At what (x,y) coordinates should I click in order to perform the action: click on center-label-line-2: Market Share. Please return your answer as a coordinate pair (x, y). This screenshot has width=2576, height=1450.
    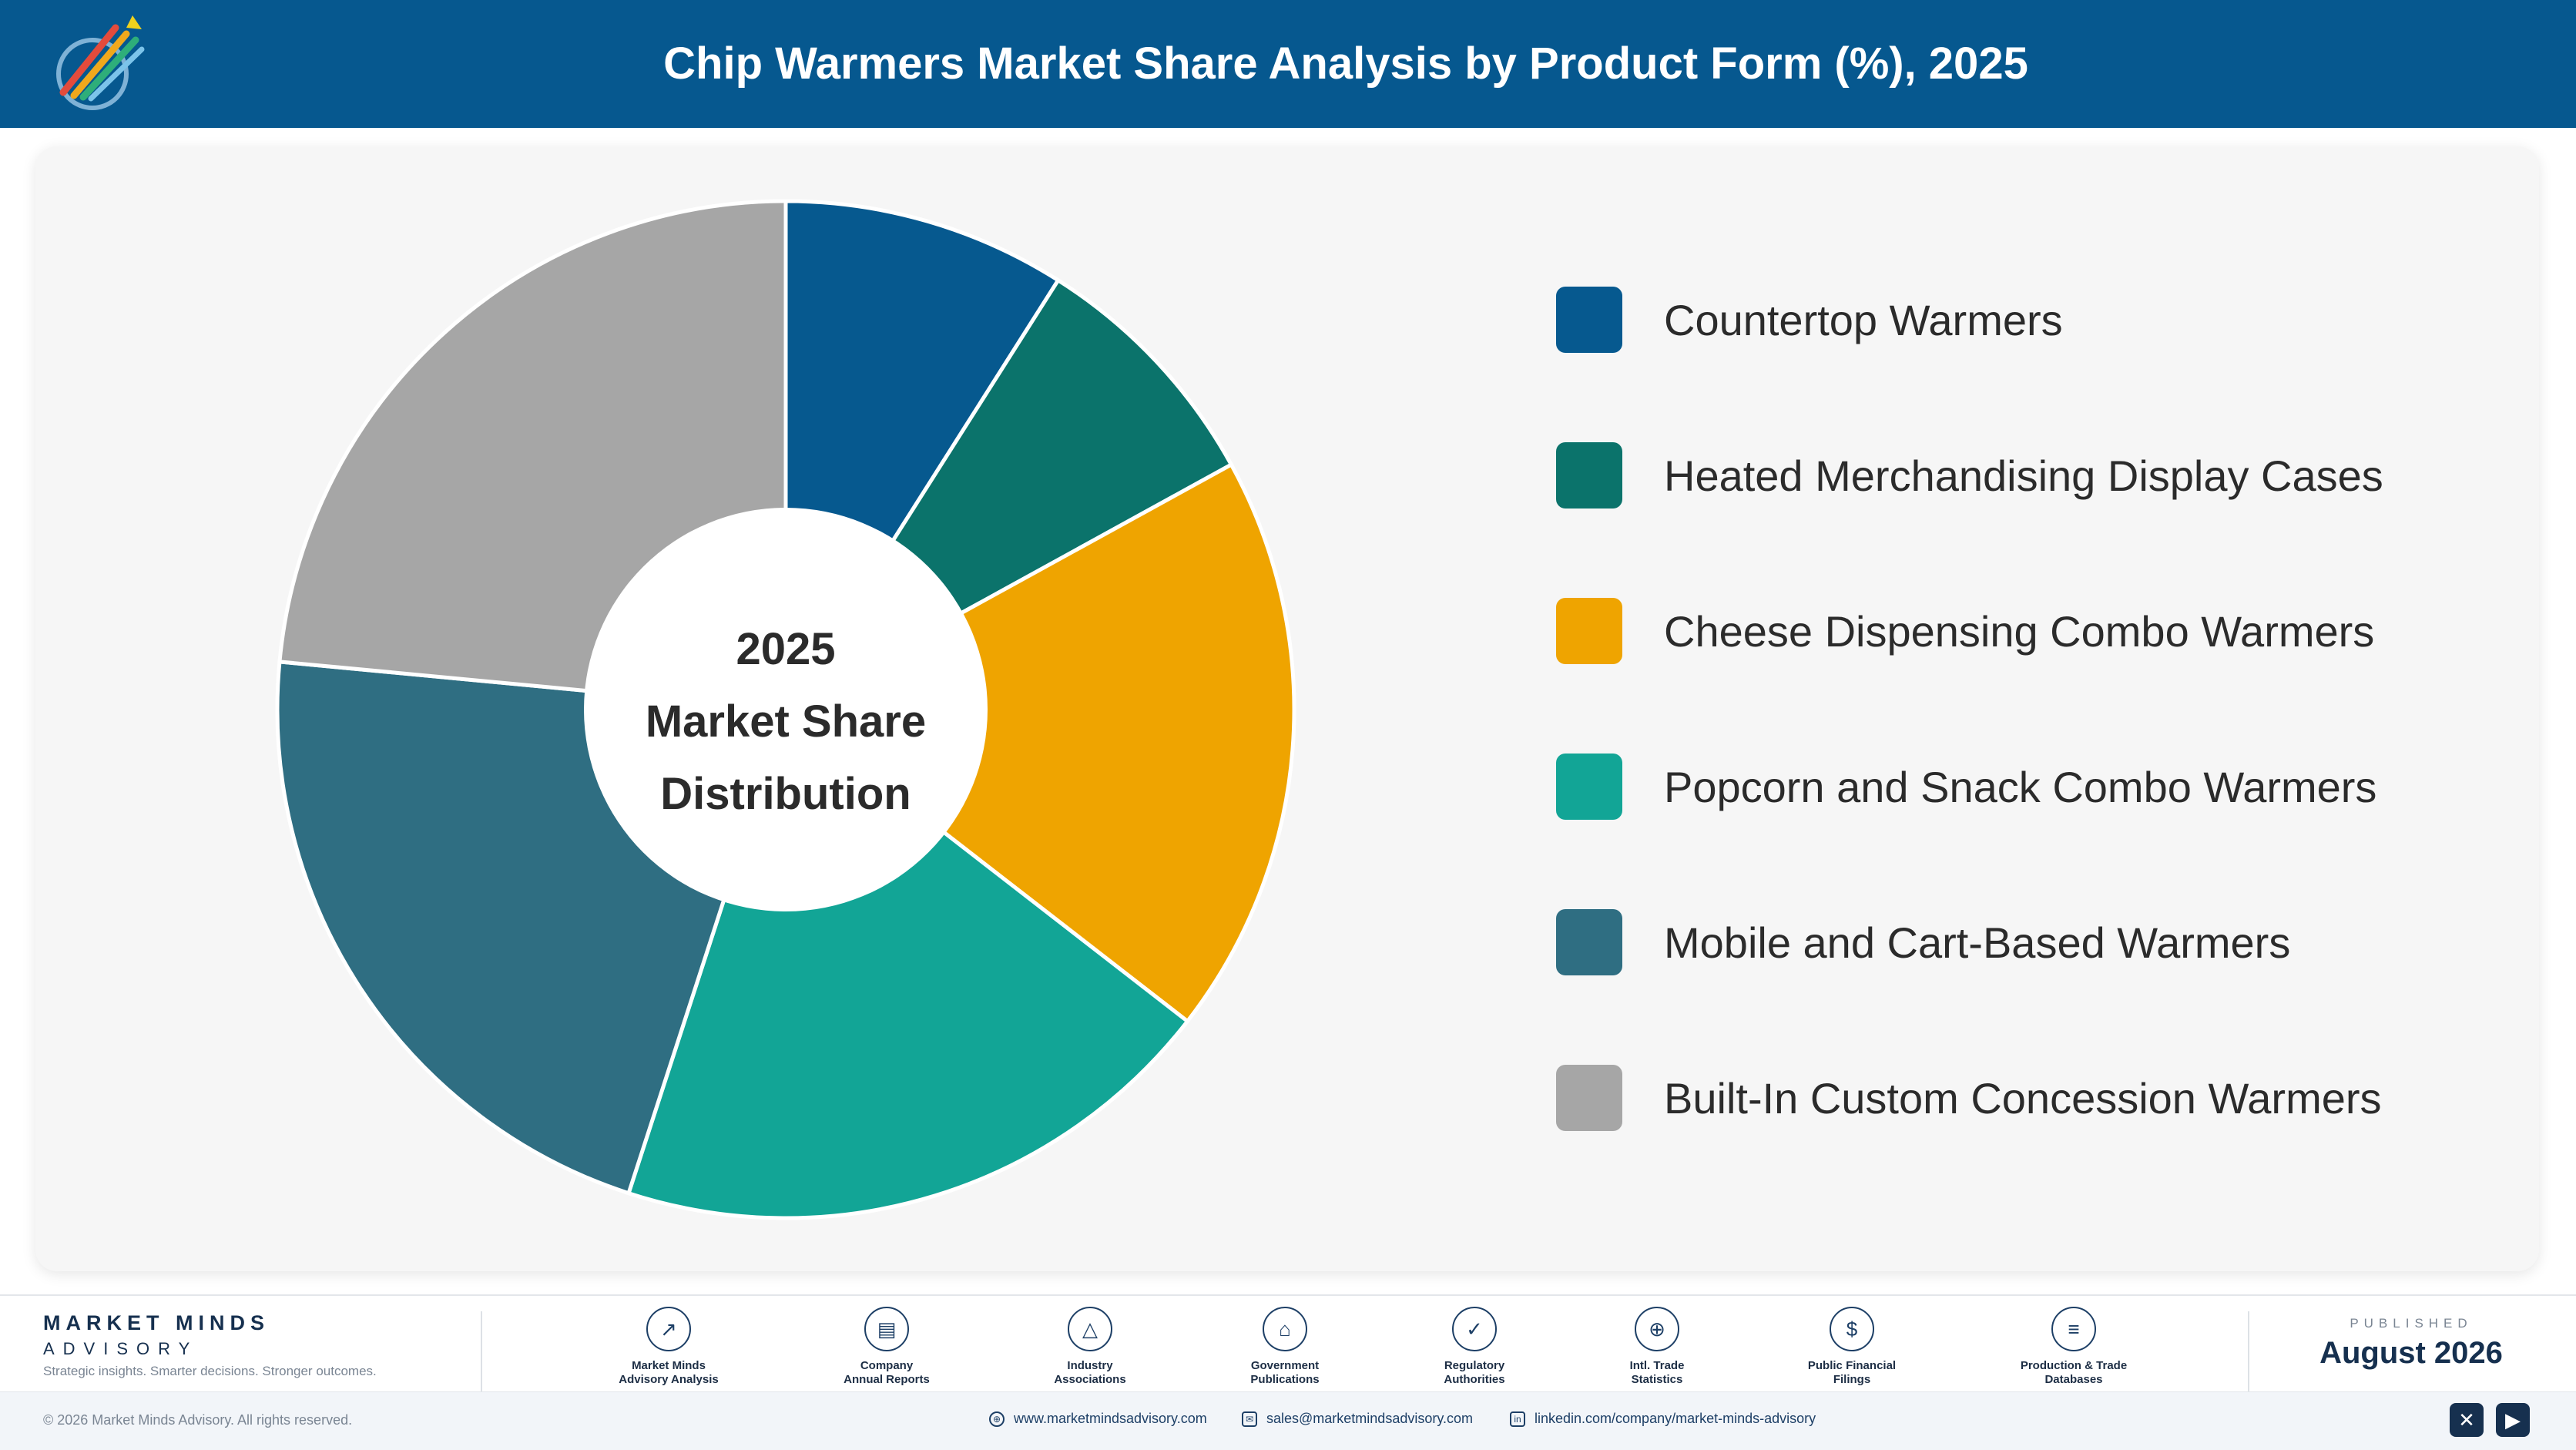
    Looking at the image, I should click on (786, 721).